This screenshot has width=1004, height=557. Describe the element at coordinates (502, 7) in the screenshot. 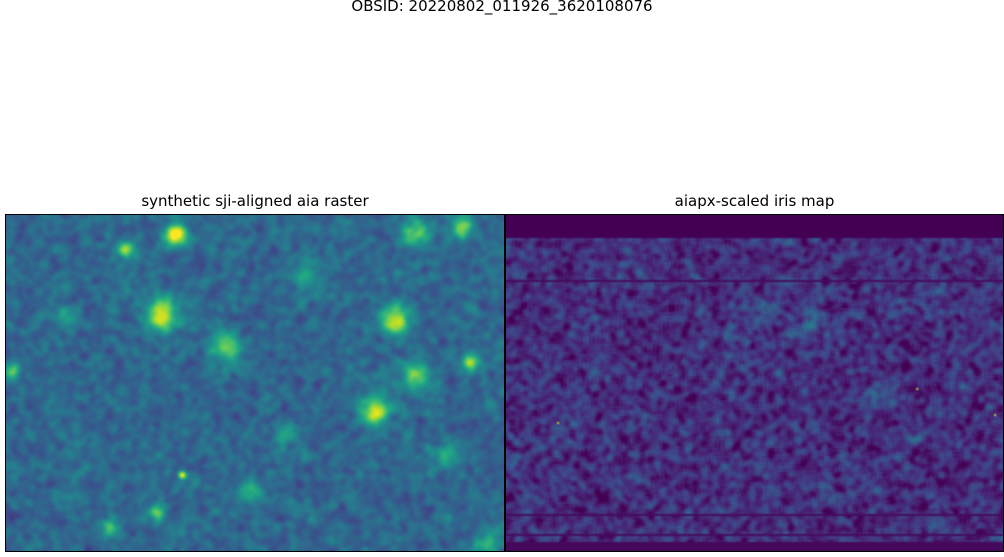

I see `figure-title: OBSID: 20220802_011926_3620108076` at that location.